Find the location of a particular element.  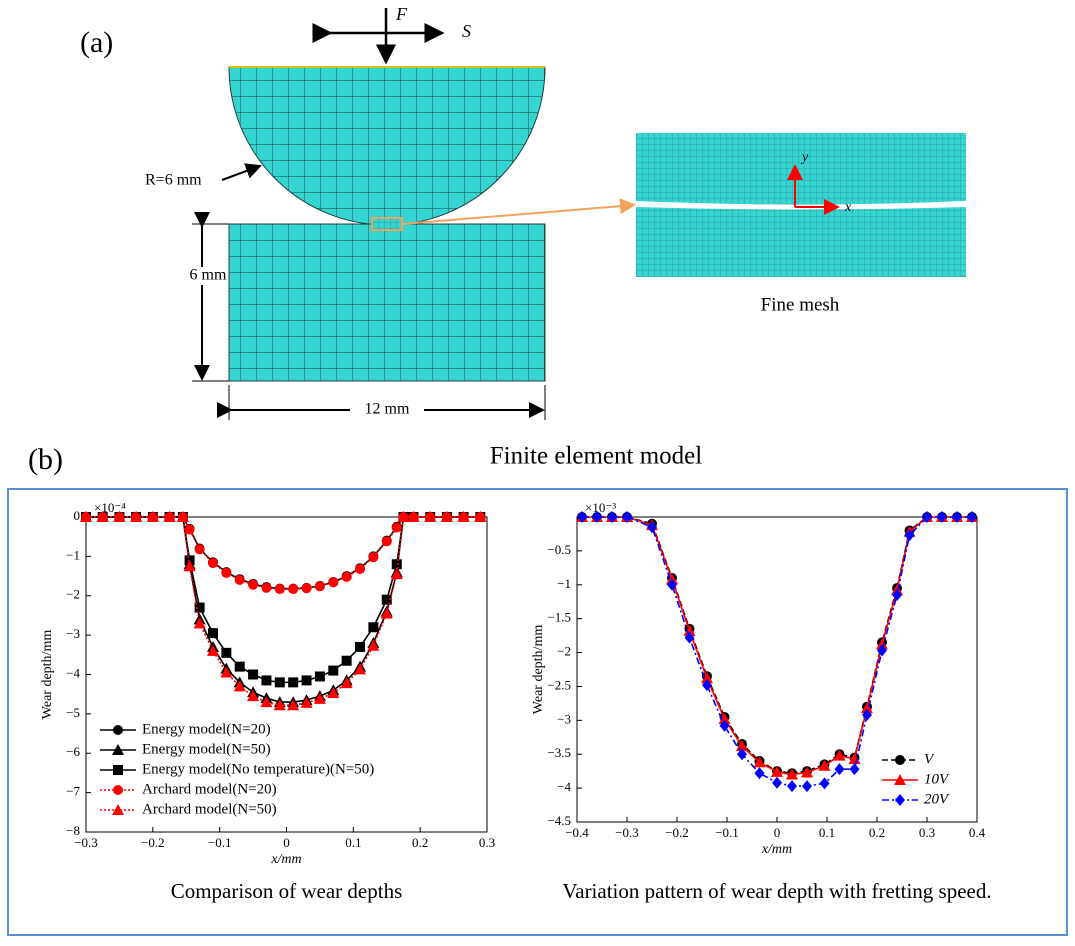

x-tick-label: −0.3 is located at coordinates (86, 842).